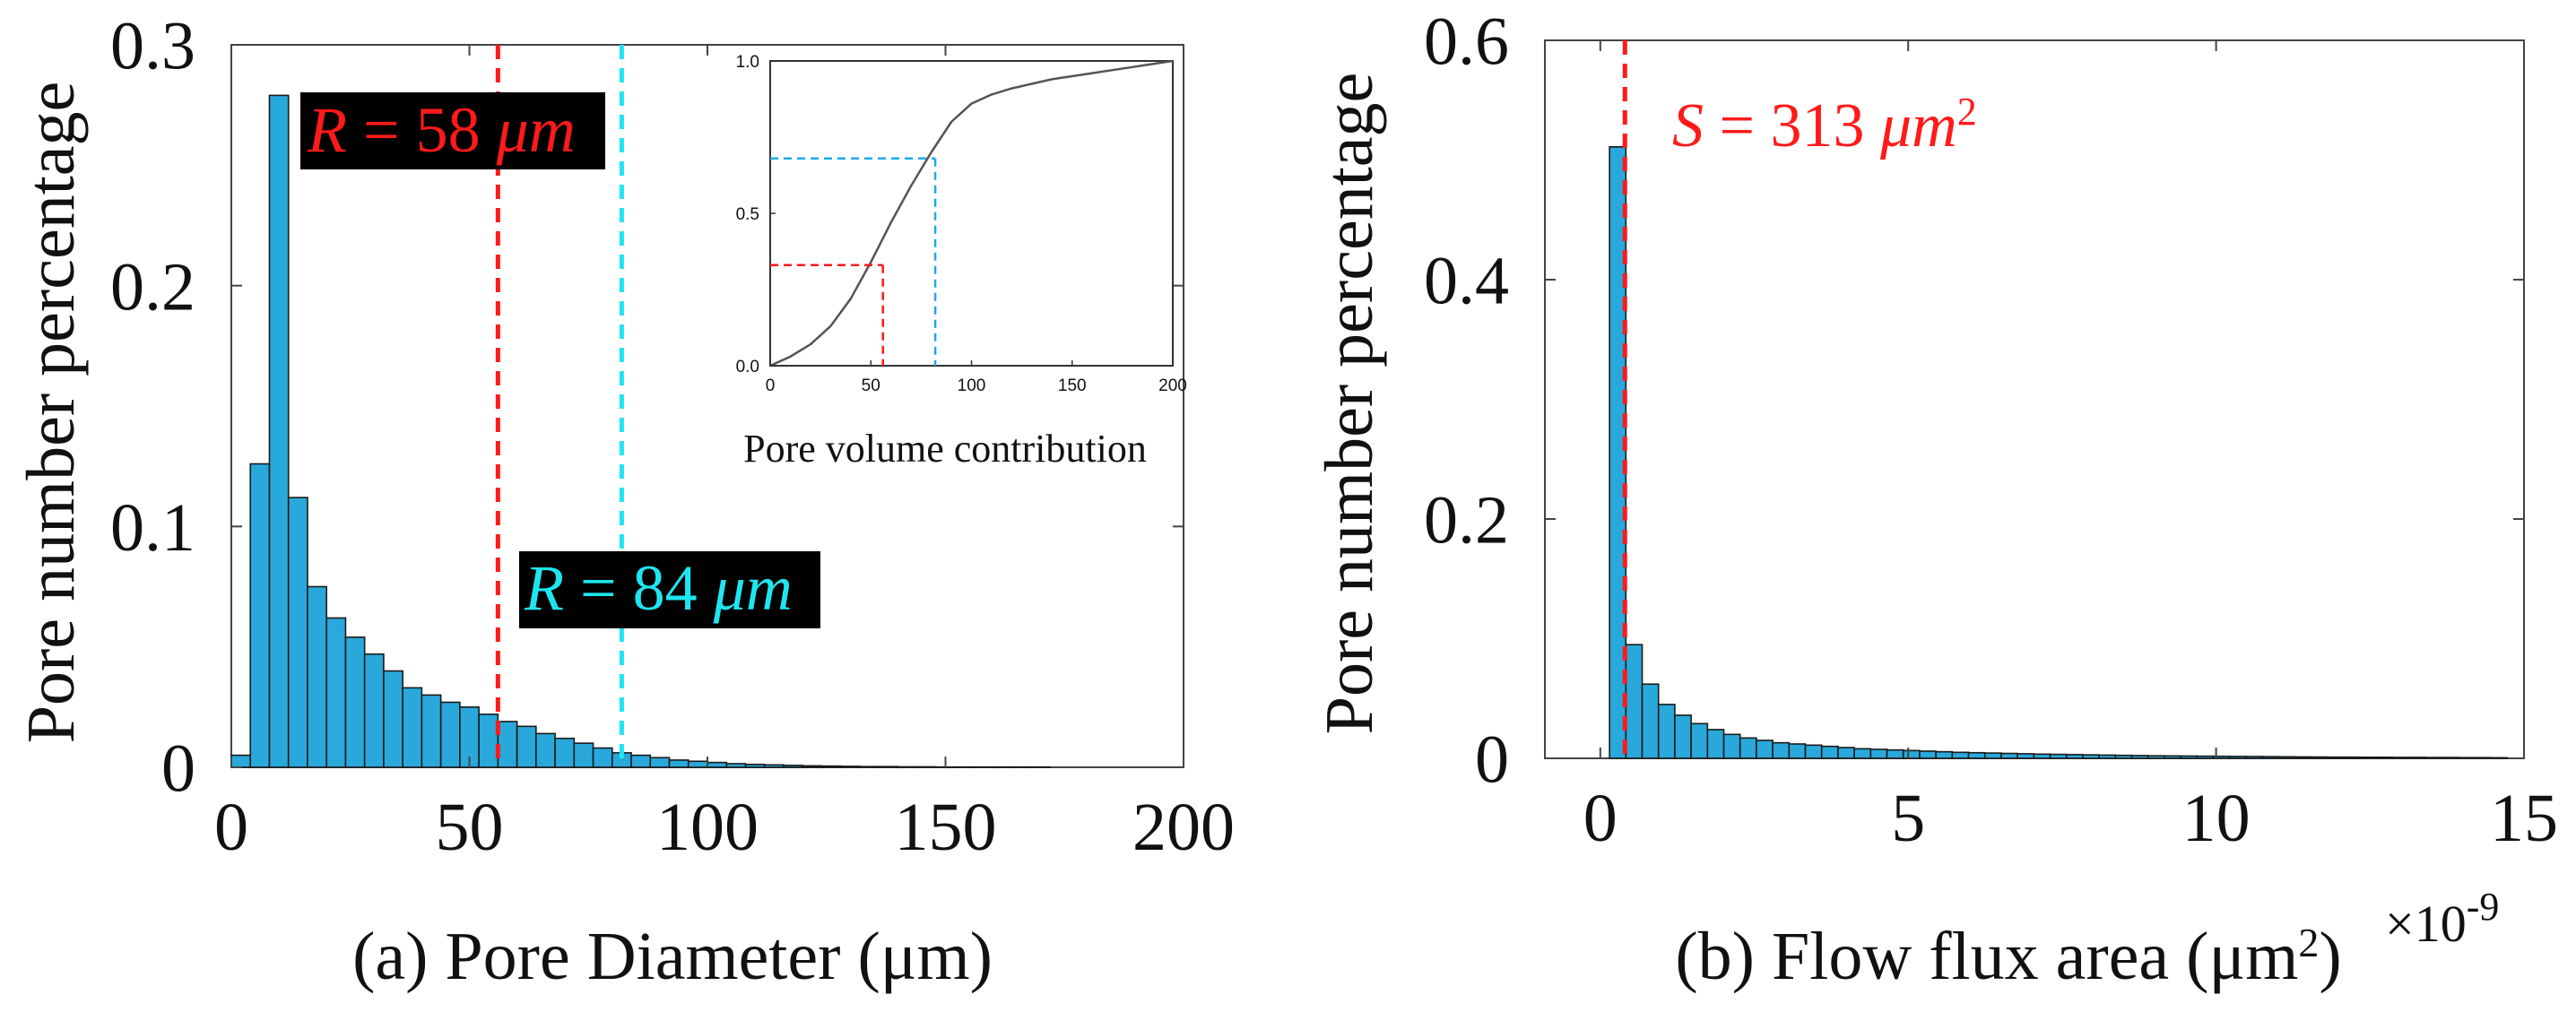  Describe the element at coordinates (441, 130) in the screenshot. I see `red-annotation-text: R = 58 μm` at that location.